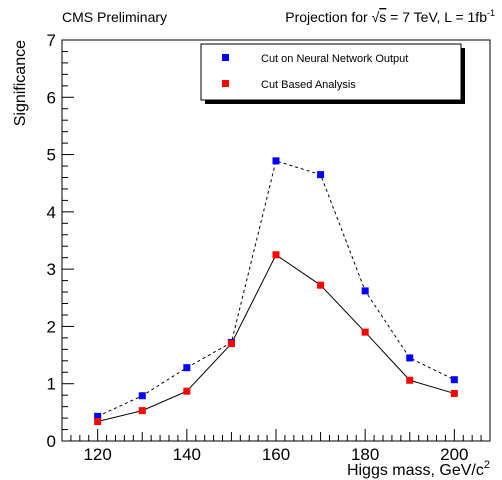  I want to click on y-tick-label: 7, so click(51, 40).